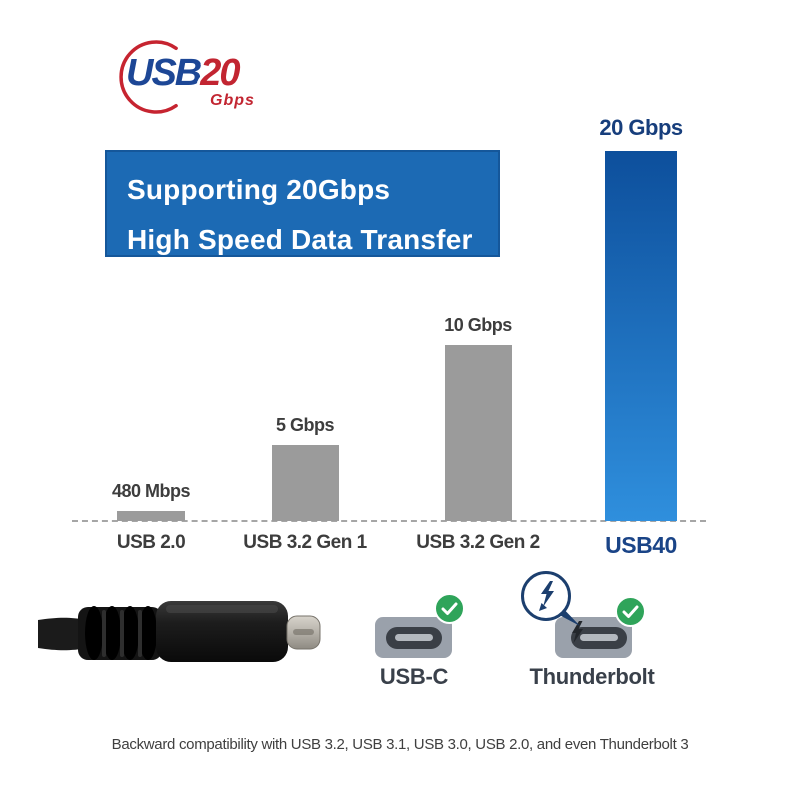 The width and height of the screenshot is (800, 800). I want to click on logo-usb-word: USB, so click(164, 73).